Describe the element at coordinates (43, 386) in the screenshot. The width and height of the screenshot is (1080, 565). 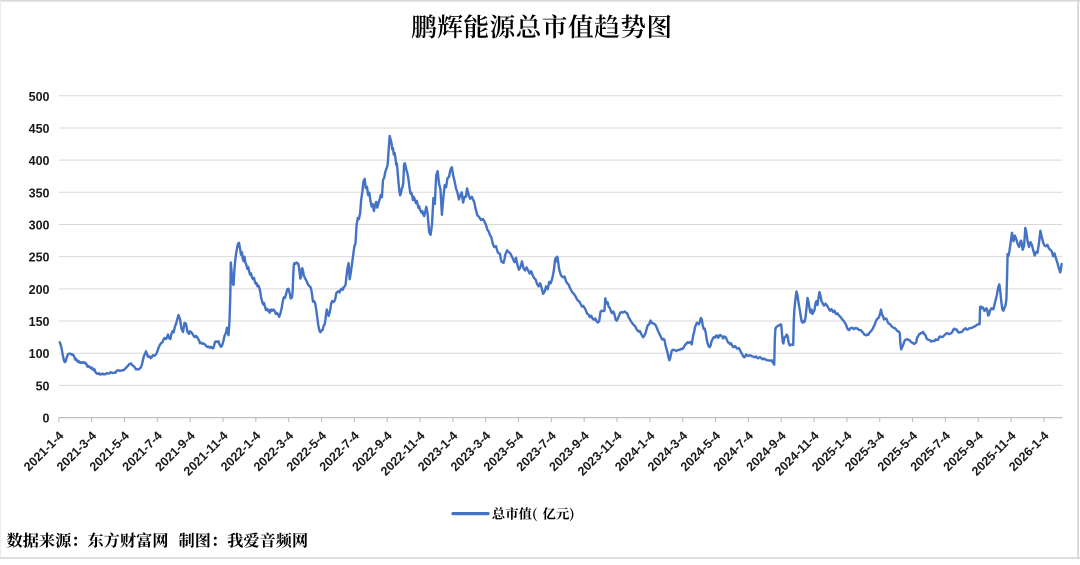
I see `svg-text: 50` at that location.